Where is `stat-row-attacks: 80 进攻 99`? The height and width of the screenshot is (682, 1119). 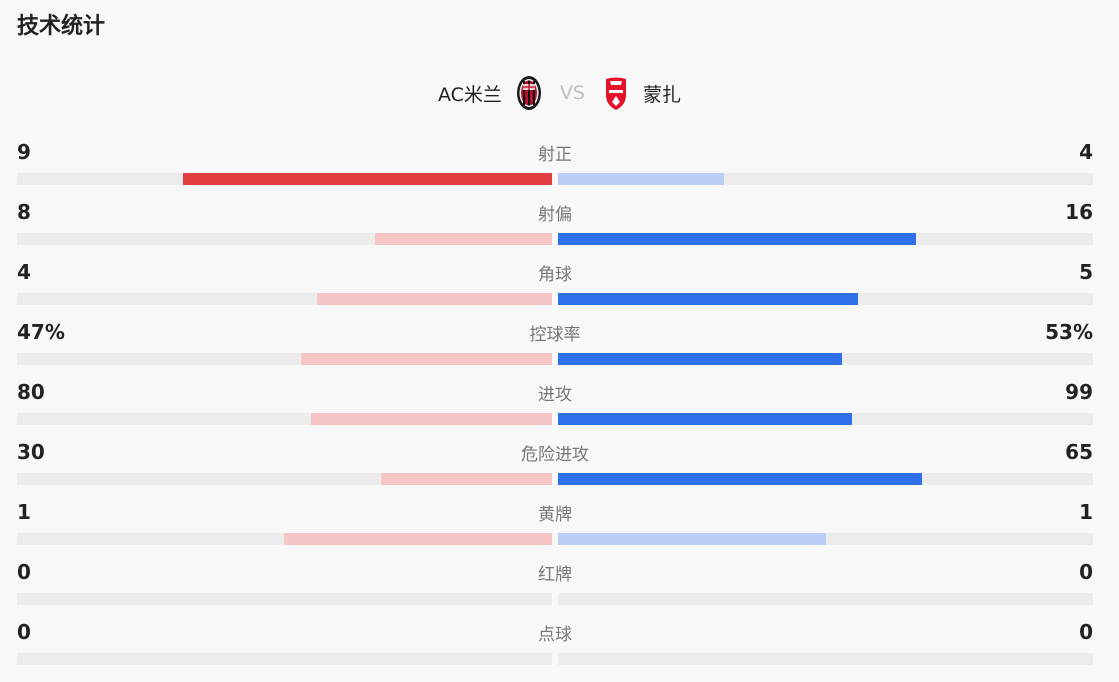 stat-row-attacks: 80 进攻 99 is located at coordinates (555, 407).